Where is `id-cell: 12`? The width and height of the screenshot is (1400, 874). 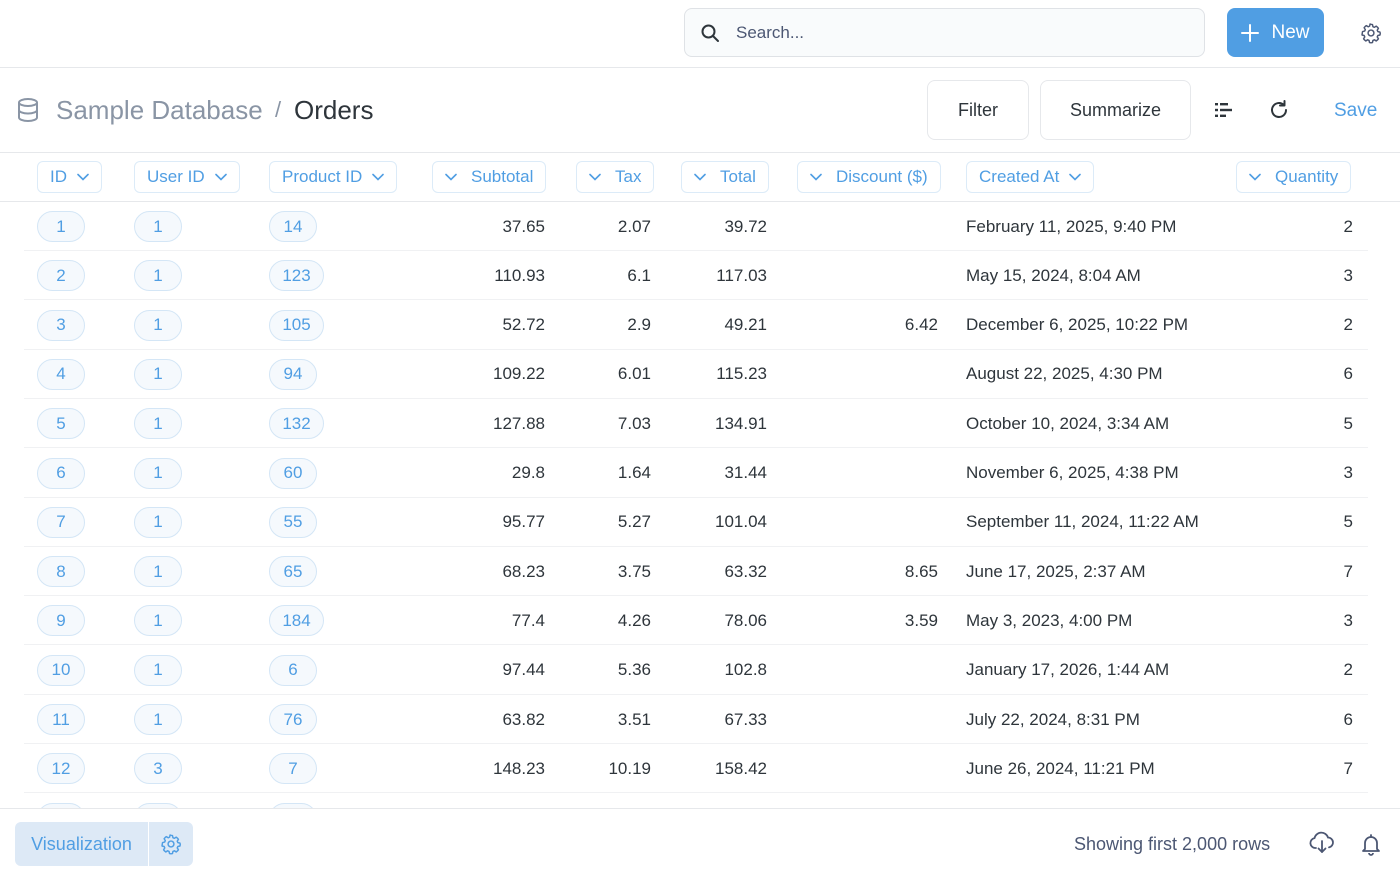
id-cell: 12 is located at coordinates (61, 769).